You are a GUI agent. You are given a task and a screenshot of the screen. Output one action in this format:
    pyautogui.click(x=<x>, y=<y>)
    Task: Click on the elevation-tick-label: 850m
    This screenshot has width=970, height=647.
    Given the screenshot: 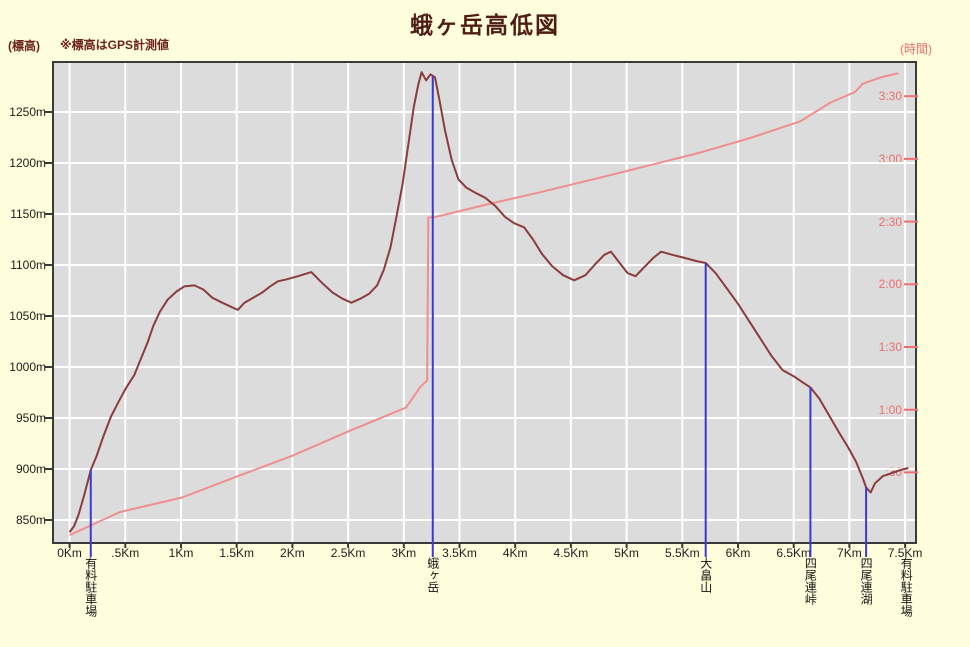 What is the action you would take?
    pyautogui.click(x=30, y=520)
    